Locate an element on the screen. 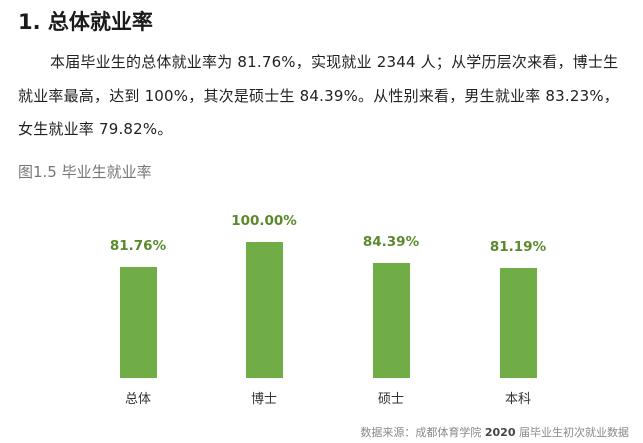 This screenshot has width=643, height=443. bar-value-label: 84.39% is located at coordinates (391, 242).